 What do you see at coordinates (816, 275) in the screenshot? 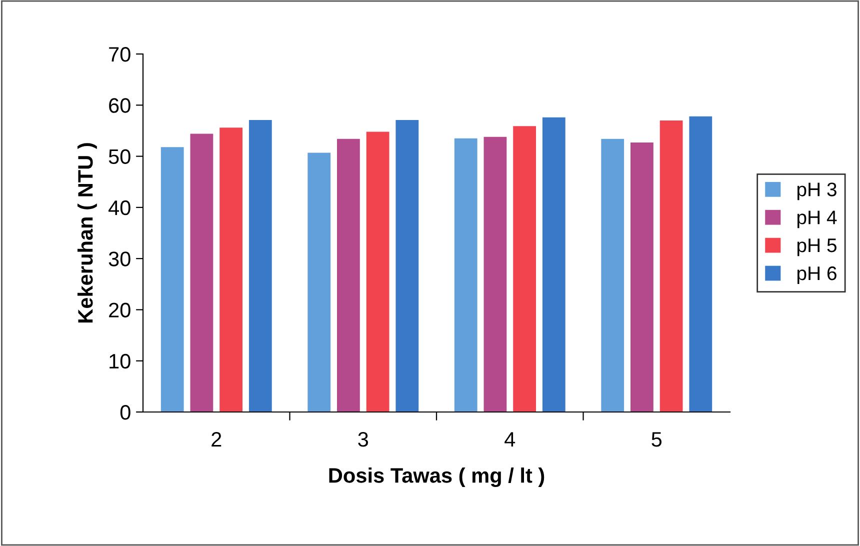
I see `legend-label: pH 6` at bounding box center [816, 275].